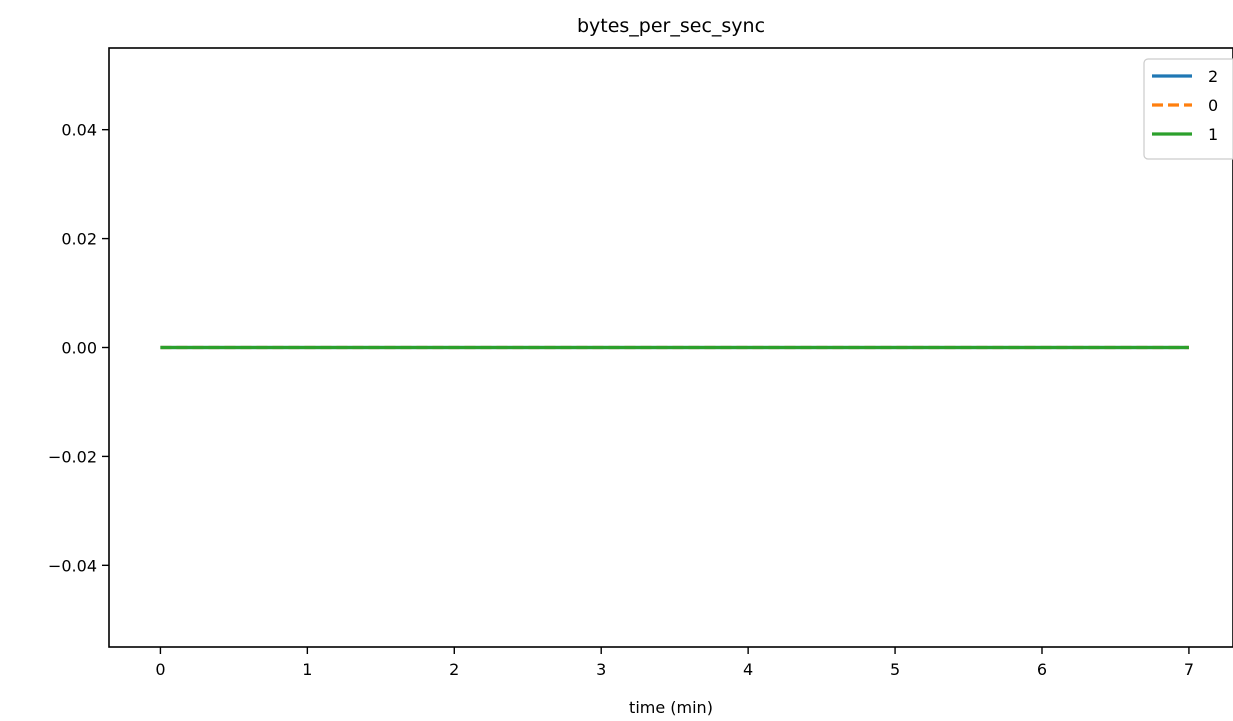 The height and width of the screenshot is (721, 1233). Describe the element at coordinates (674, 663) in the screenshot. I see `x-axis: 0 1 2 3 4 5 6 7` at that location.